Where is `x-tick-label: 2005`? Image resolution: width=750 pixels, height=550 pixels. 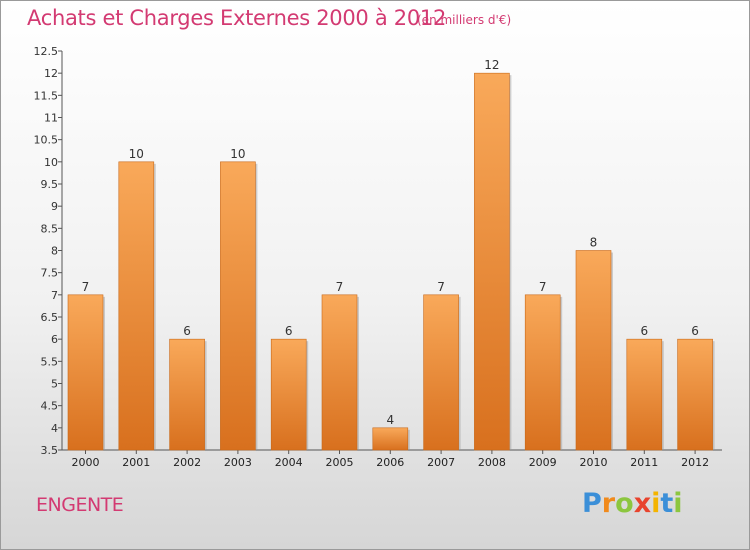 x-tick-label: 2005 is located at coordinates (340, 462).